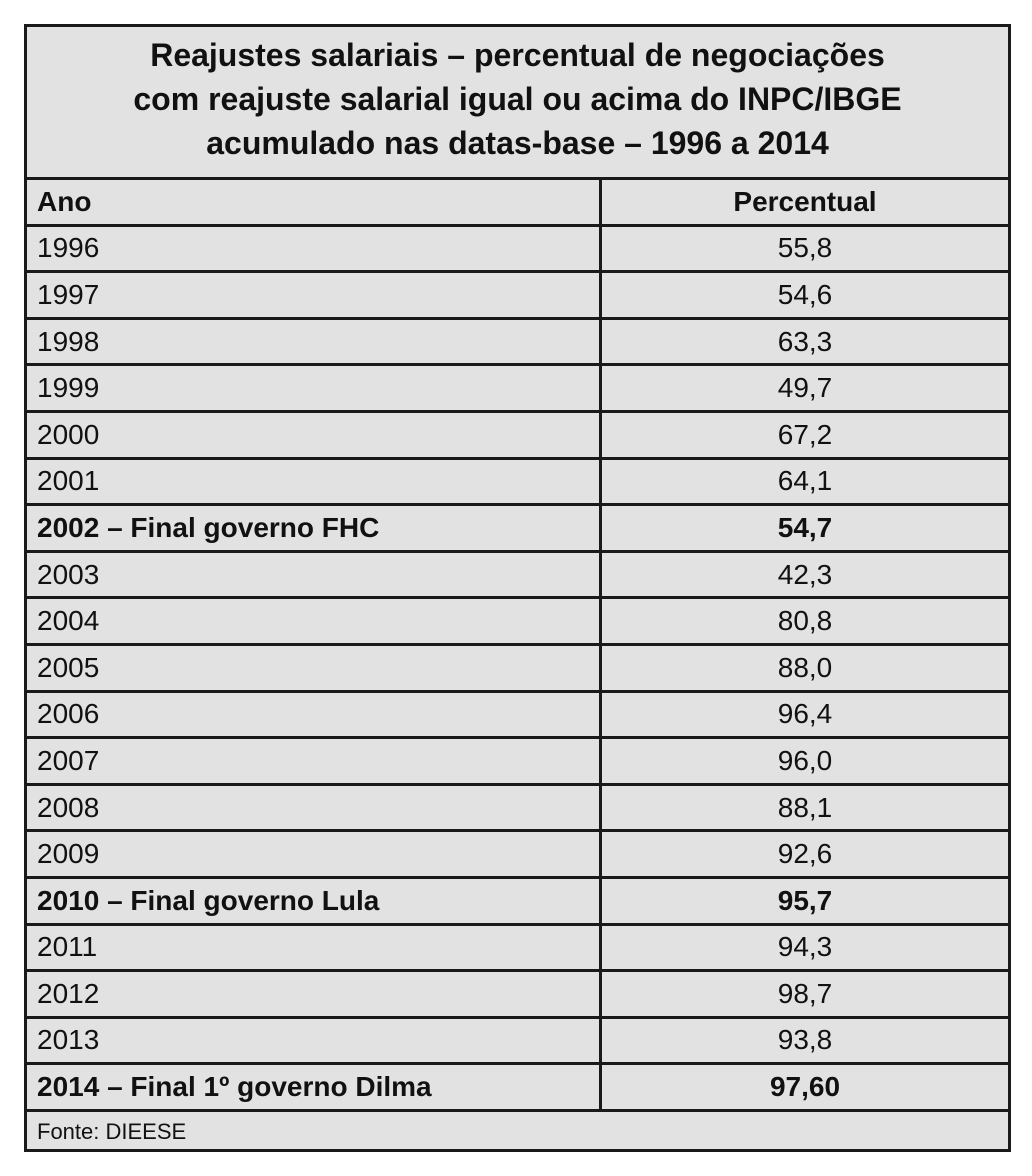 The image size is (1032, 1176). Describe the element at coordinates (805, 621) in the screenshot. I see `cell-percentual: 80,8` at that location.